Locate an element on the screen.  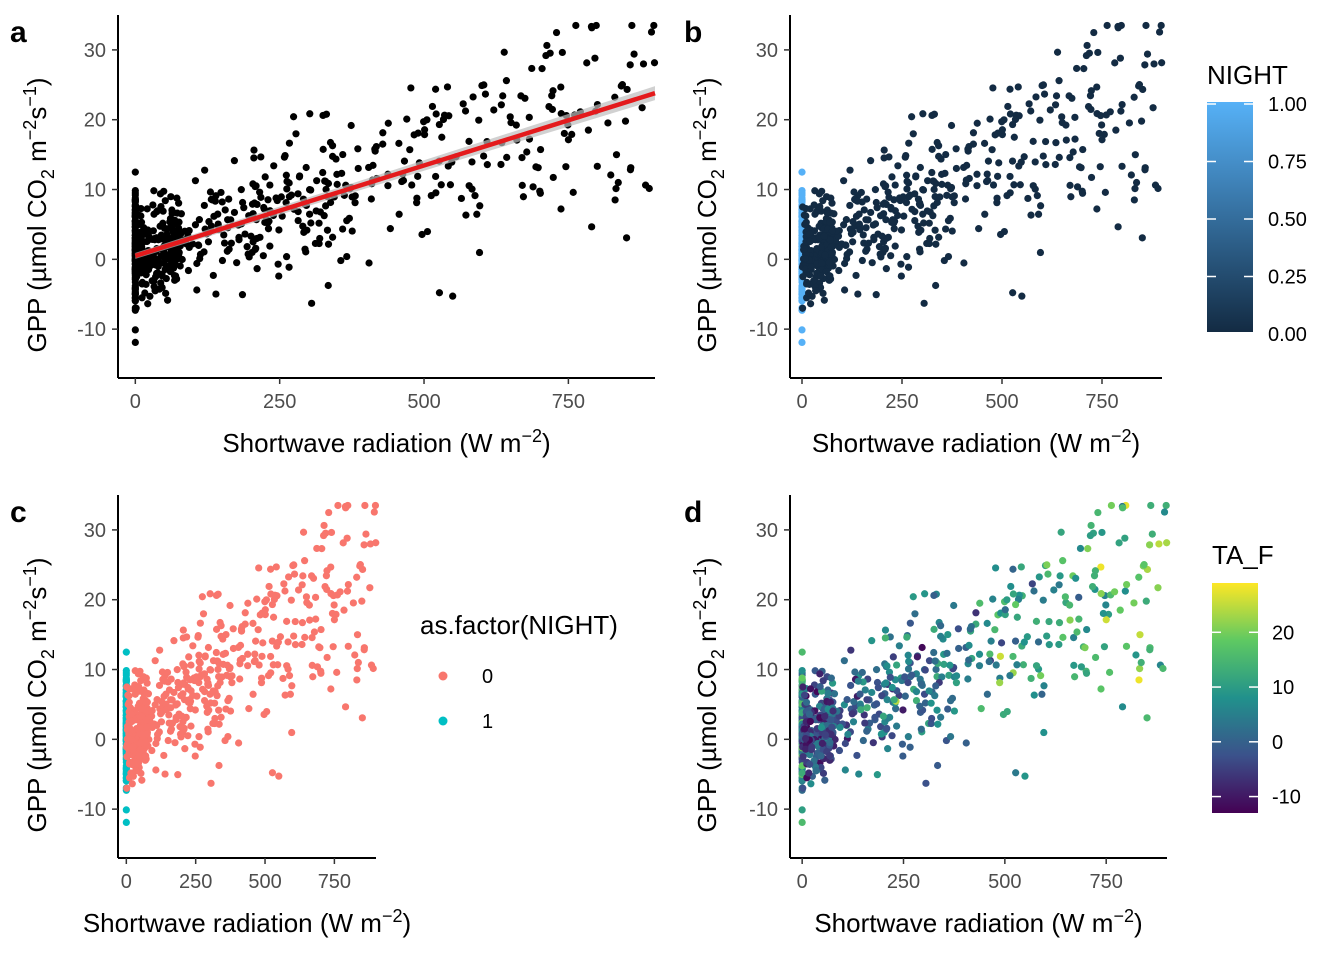
legend-ta-f-tick-label: 0 is located at coordinates (1277, 743).